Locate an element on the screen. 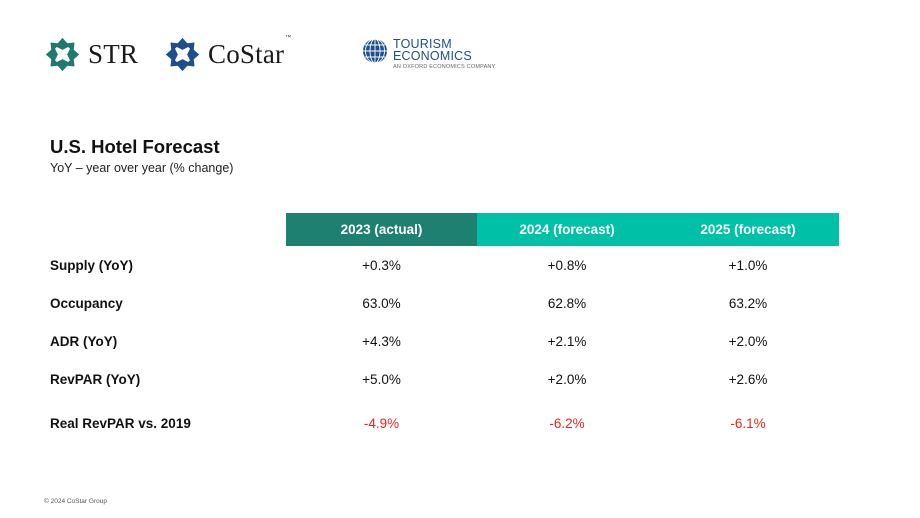 The height and width of the screenshot is (518, 920). table-cell: 62.8% is located at coordinates (567, 303).